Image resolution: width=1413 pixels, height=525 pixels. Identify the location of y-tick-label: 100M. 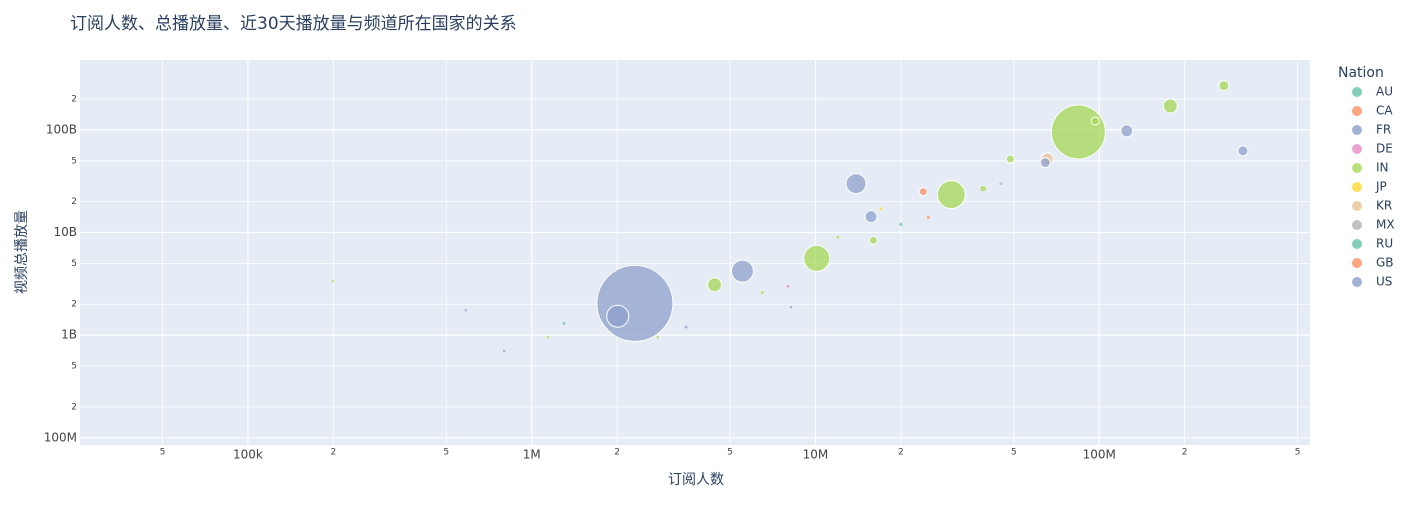
(60, 437).